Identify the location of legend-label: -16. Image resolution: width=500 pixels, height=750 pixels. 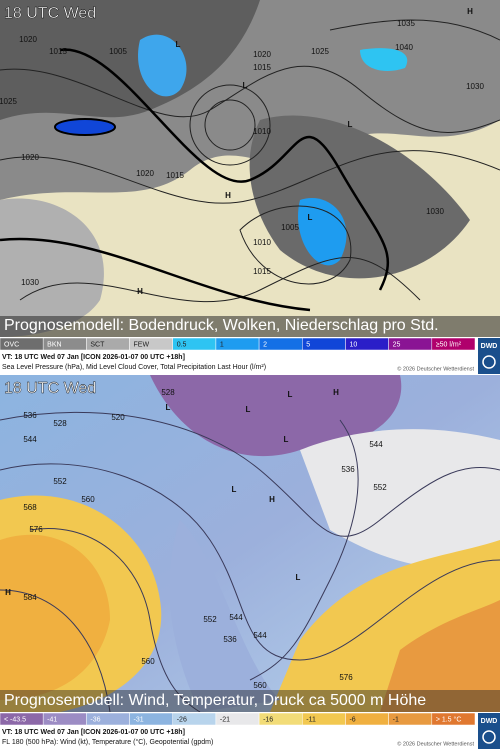
(268, 719).